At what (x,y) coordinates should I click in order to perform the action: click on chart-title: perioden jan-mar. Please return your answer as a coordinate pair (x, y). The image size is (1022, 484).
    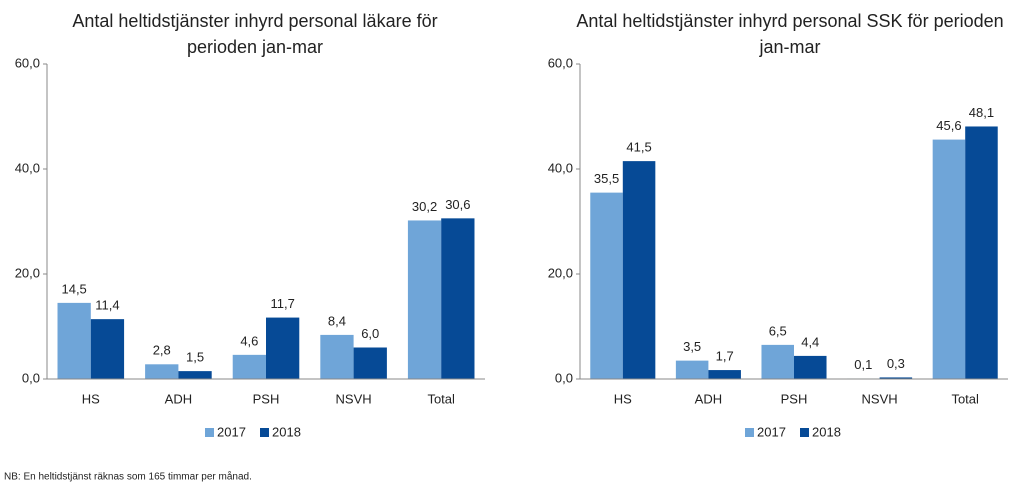
    Looking at the image, I should click on (255, 47).